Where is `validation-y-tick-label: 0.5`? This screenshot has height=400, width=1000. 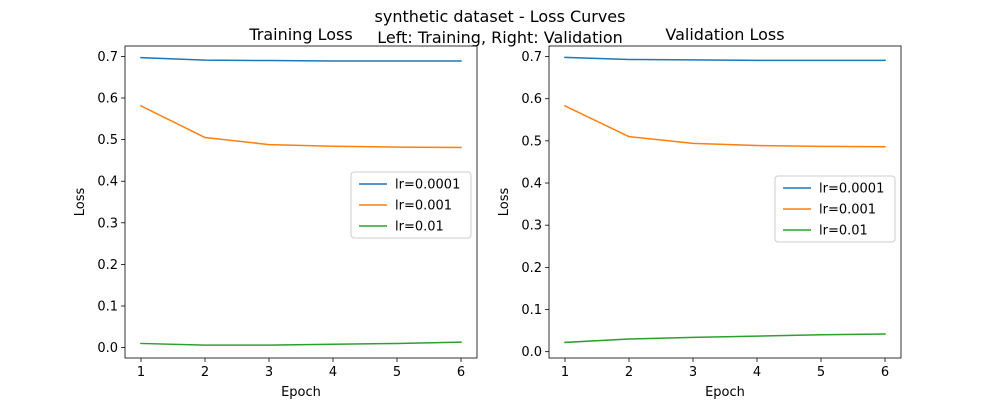
validation-y-tick-label: 0.5 is located at coordinates (531, 141).